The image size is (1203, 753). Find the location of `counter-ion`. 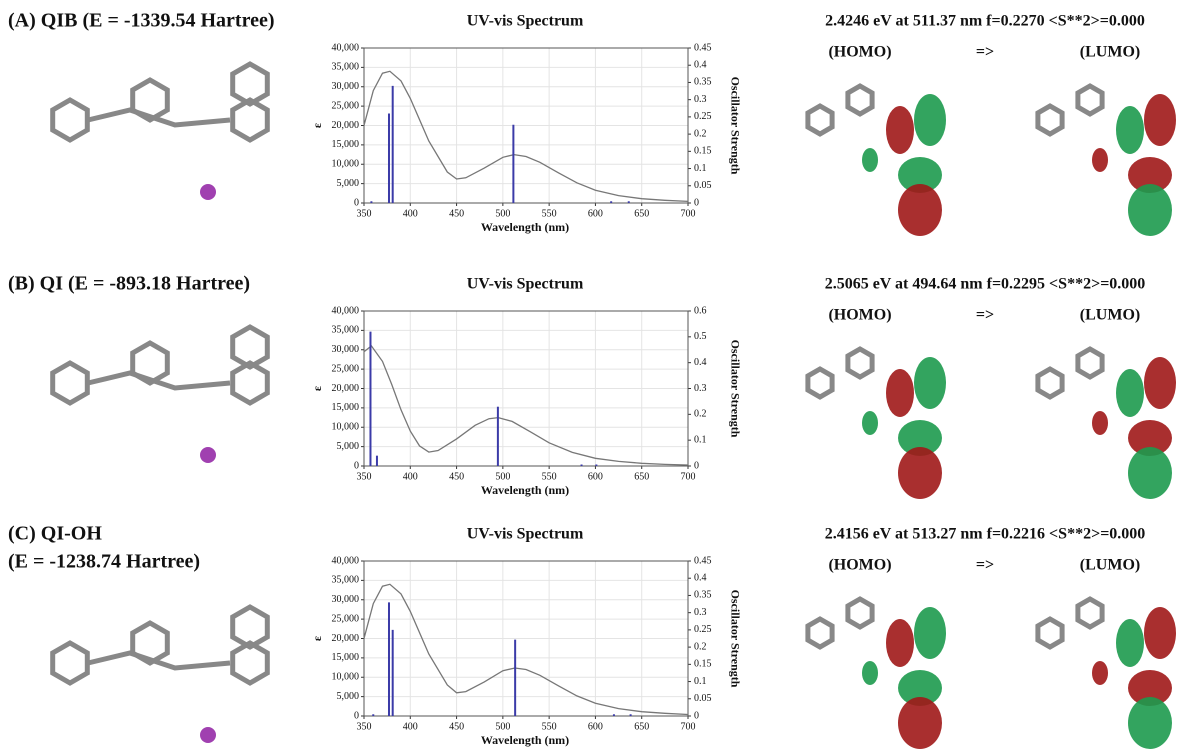

counter-ion is located at coordinates (208, 455).